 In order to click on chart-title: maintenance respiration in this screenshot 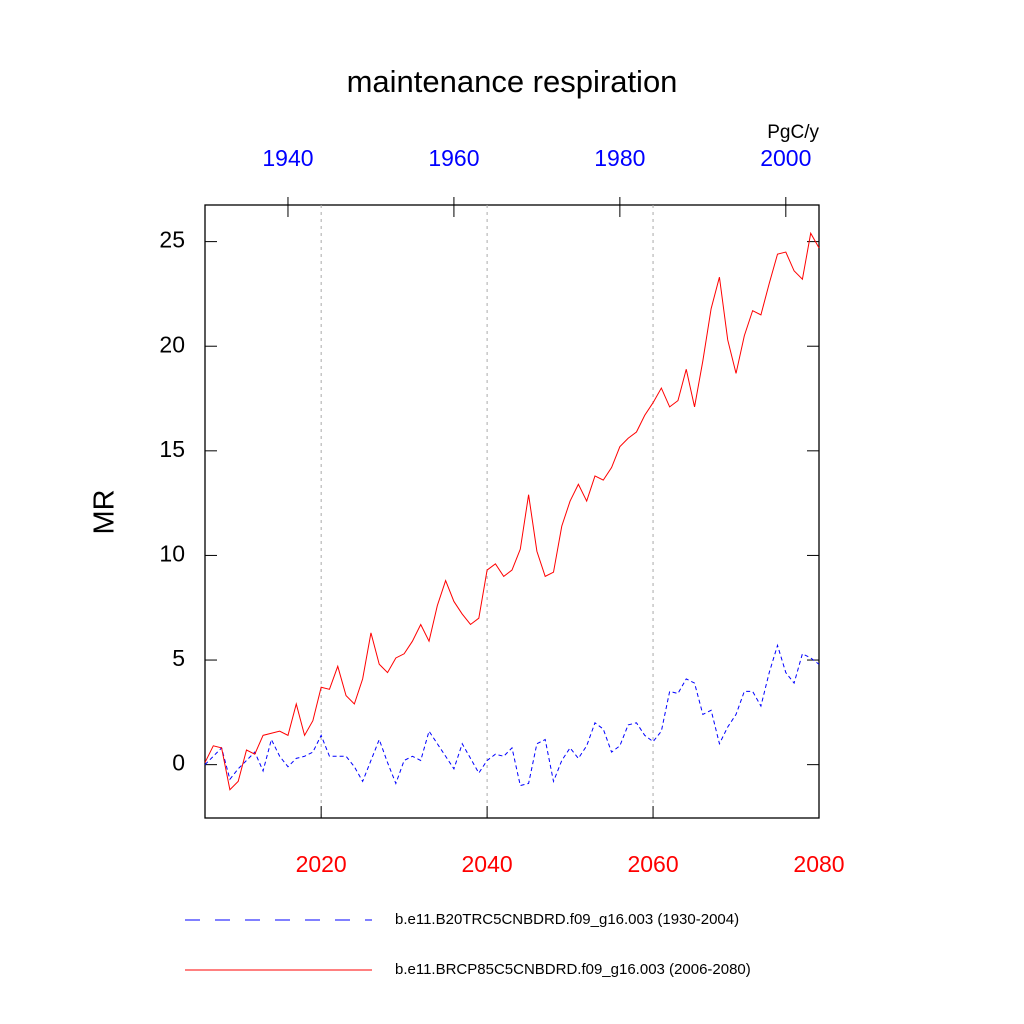, I will do `click(512, 81)`.